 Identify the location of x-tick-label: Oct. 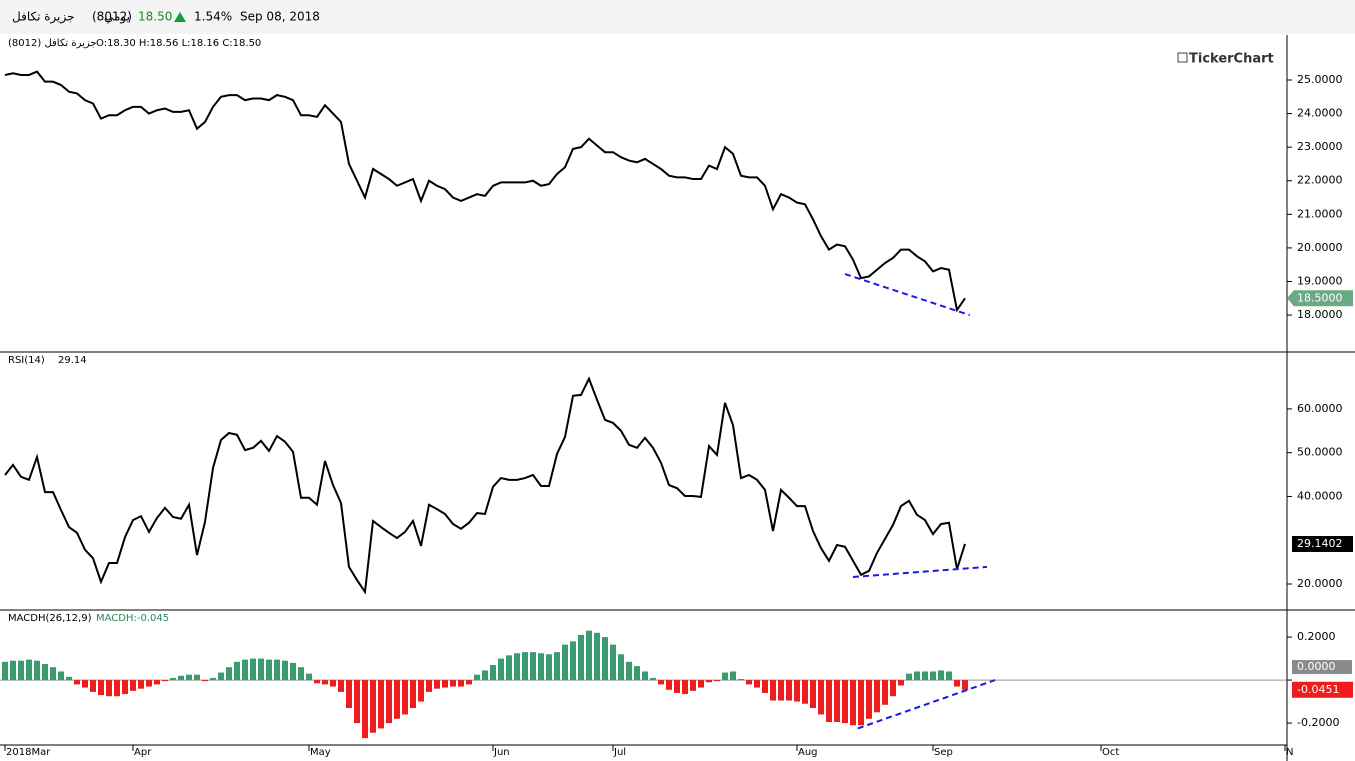
(1110, 752).